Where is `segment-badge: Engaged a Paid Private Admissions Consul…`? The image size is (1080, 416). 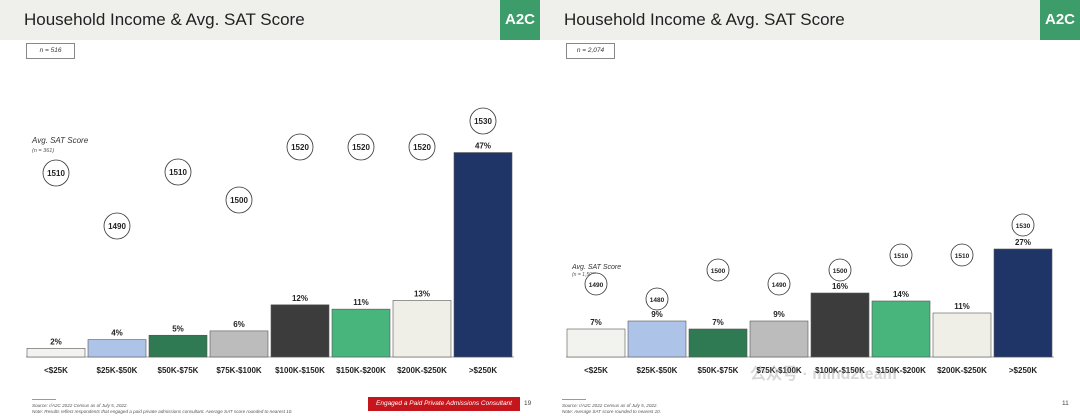 segment-badge: Engaged a Paid Private Admissions Consul… is located at coordinates (444, 404).